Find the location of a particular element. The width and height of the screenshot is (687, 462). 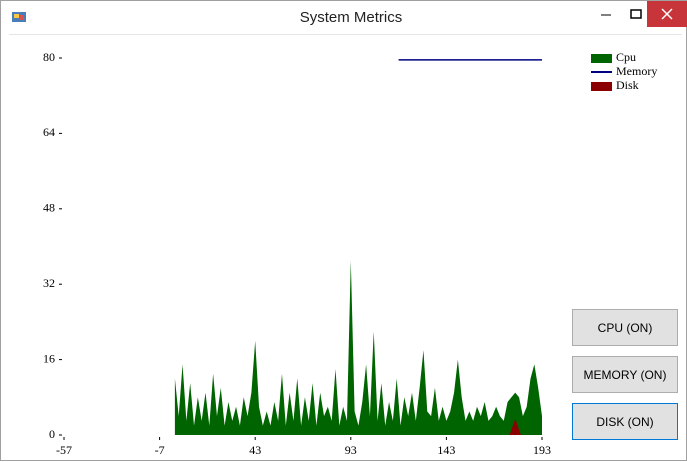

legend-label: Disk is located at coordinates (627, 85).